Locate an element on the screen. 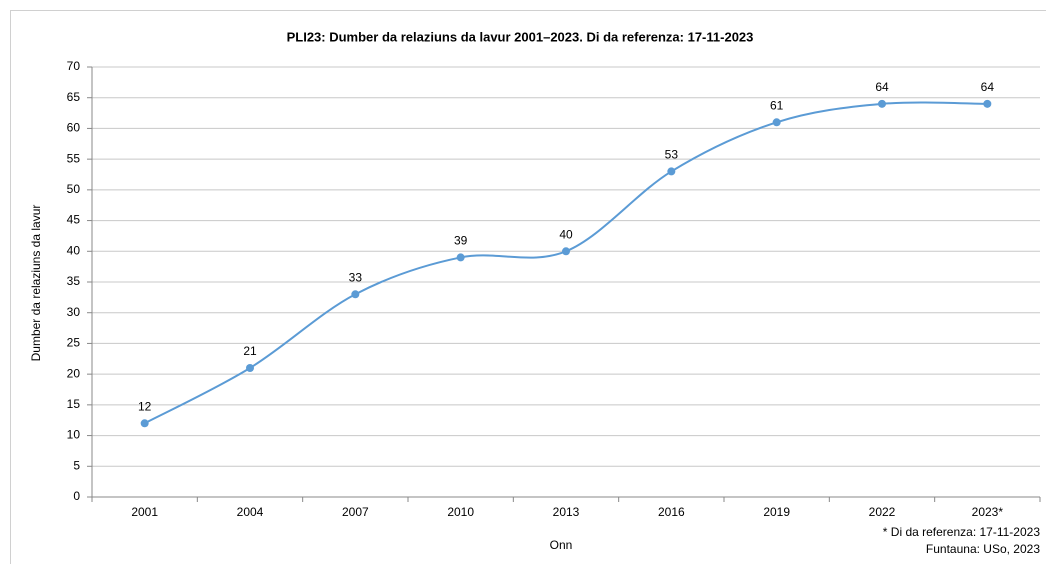 This screenshot has width=1046, height=564. footnote: * Di da referenza: 17-11-2023 is located at coordinates (962, 532).